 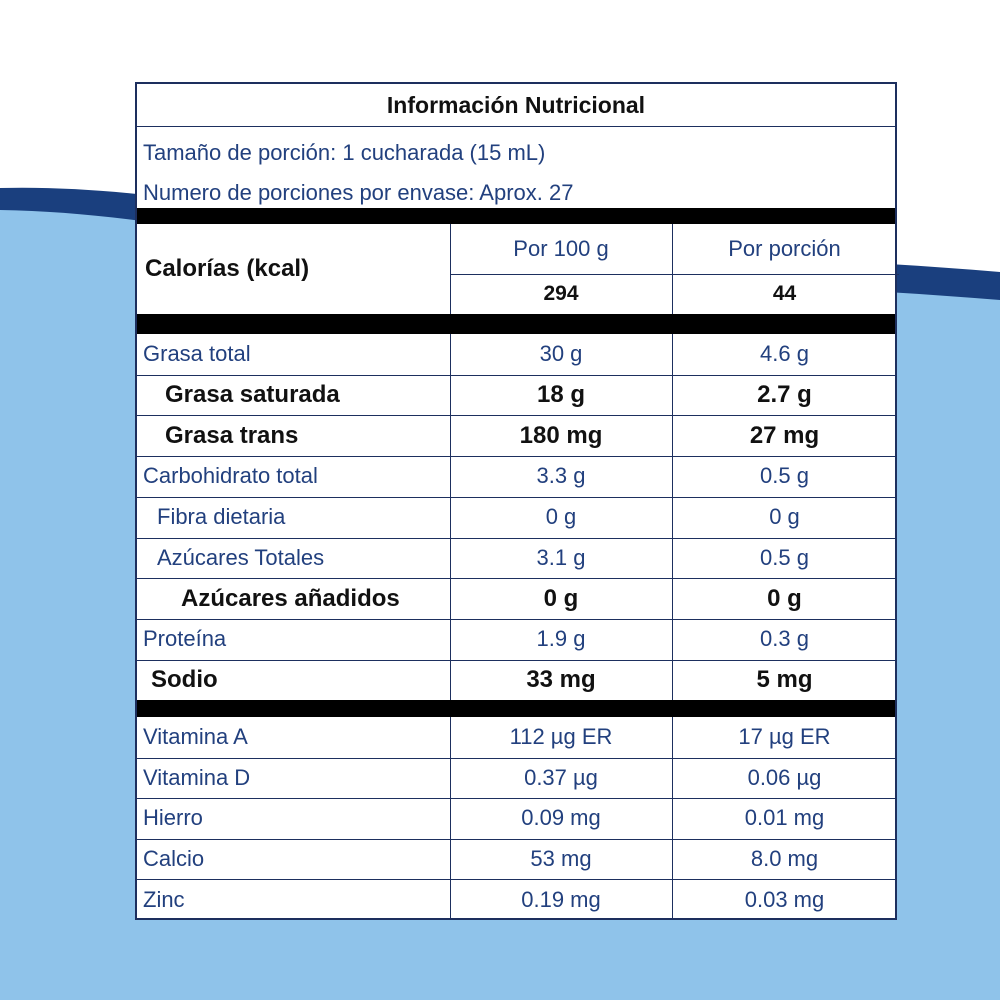 What do you see at coordinates (561, 818) in the screenshot?
I see `row-value: 0.09 mg` at bounding box center [561, 818].